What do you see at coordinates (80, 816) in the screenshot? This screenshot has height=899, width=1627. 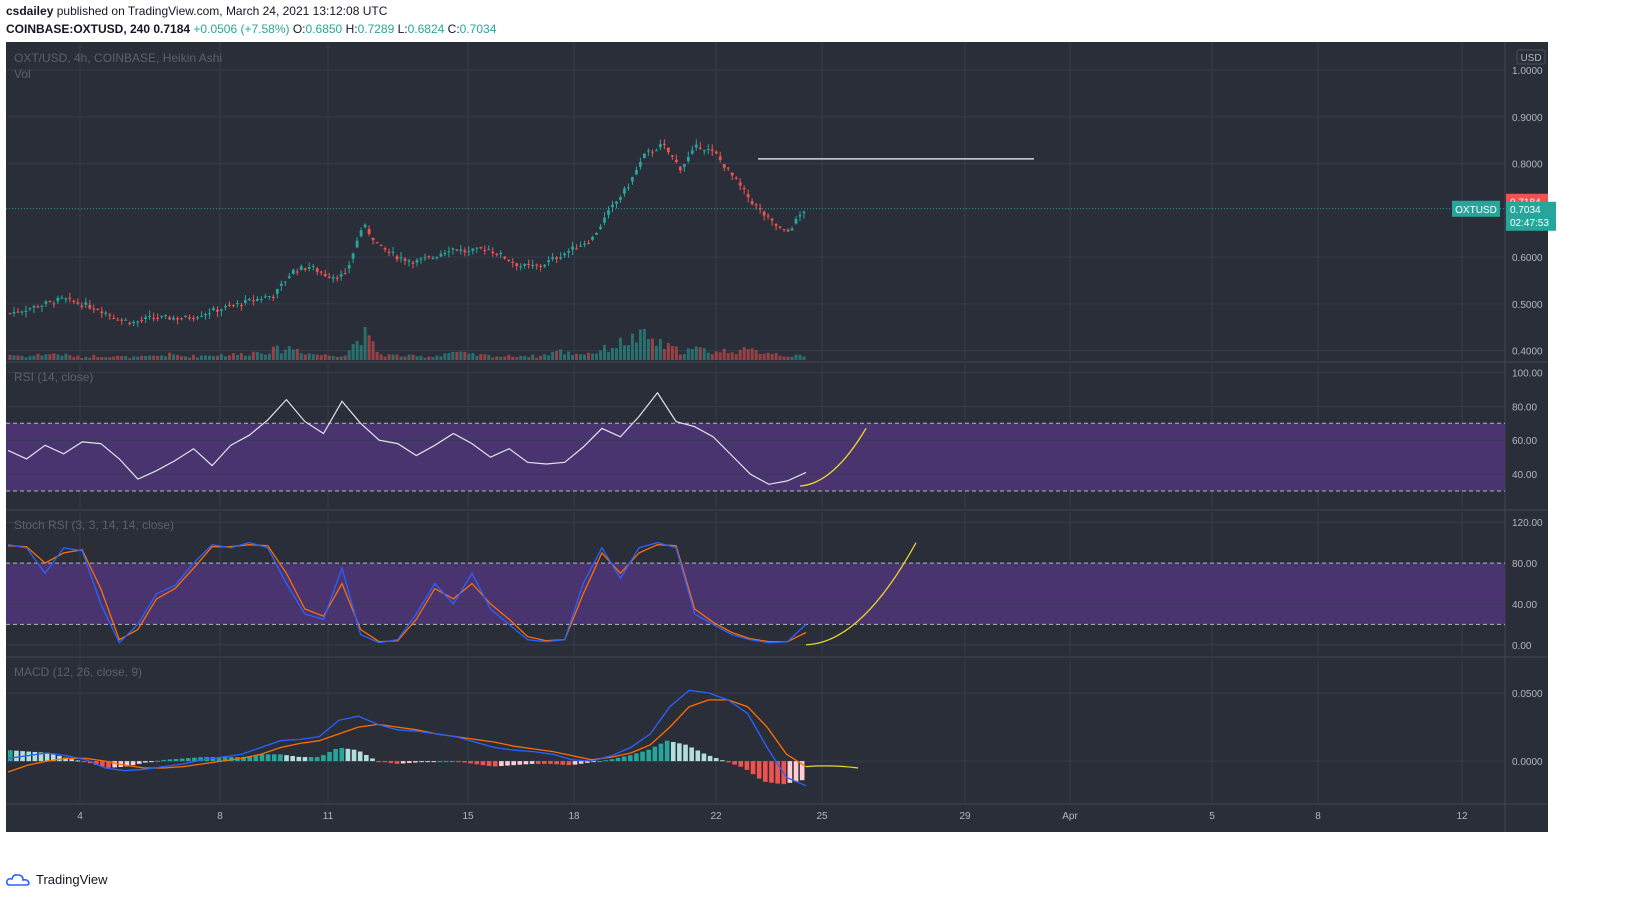 I see `x-tick-label: 4` at bounding box center [80, 816].